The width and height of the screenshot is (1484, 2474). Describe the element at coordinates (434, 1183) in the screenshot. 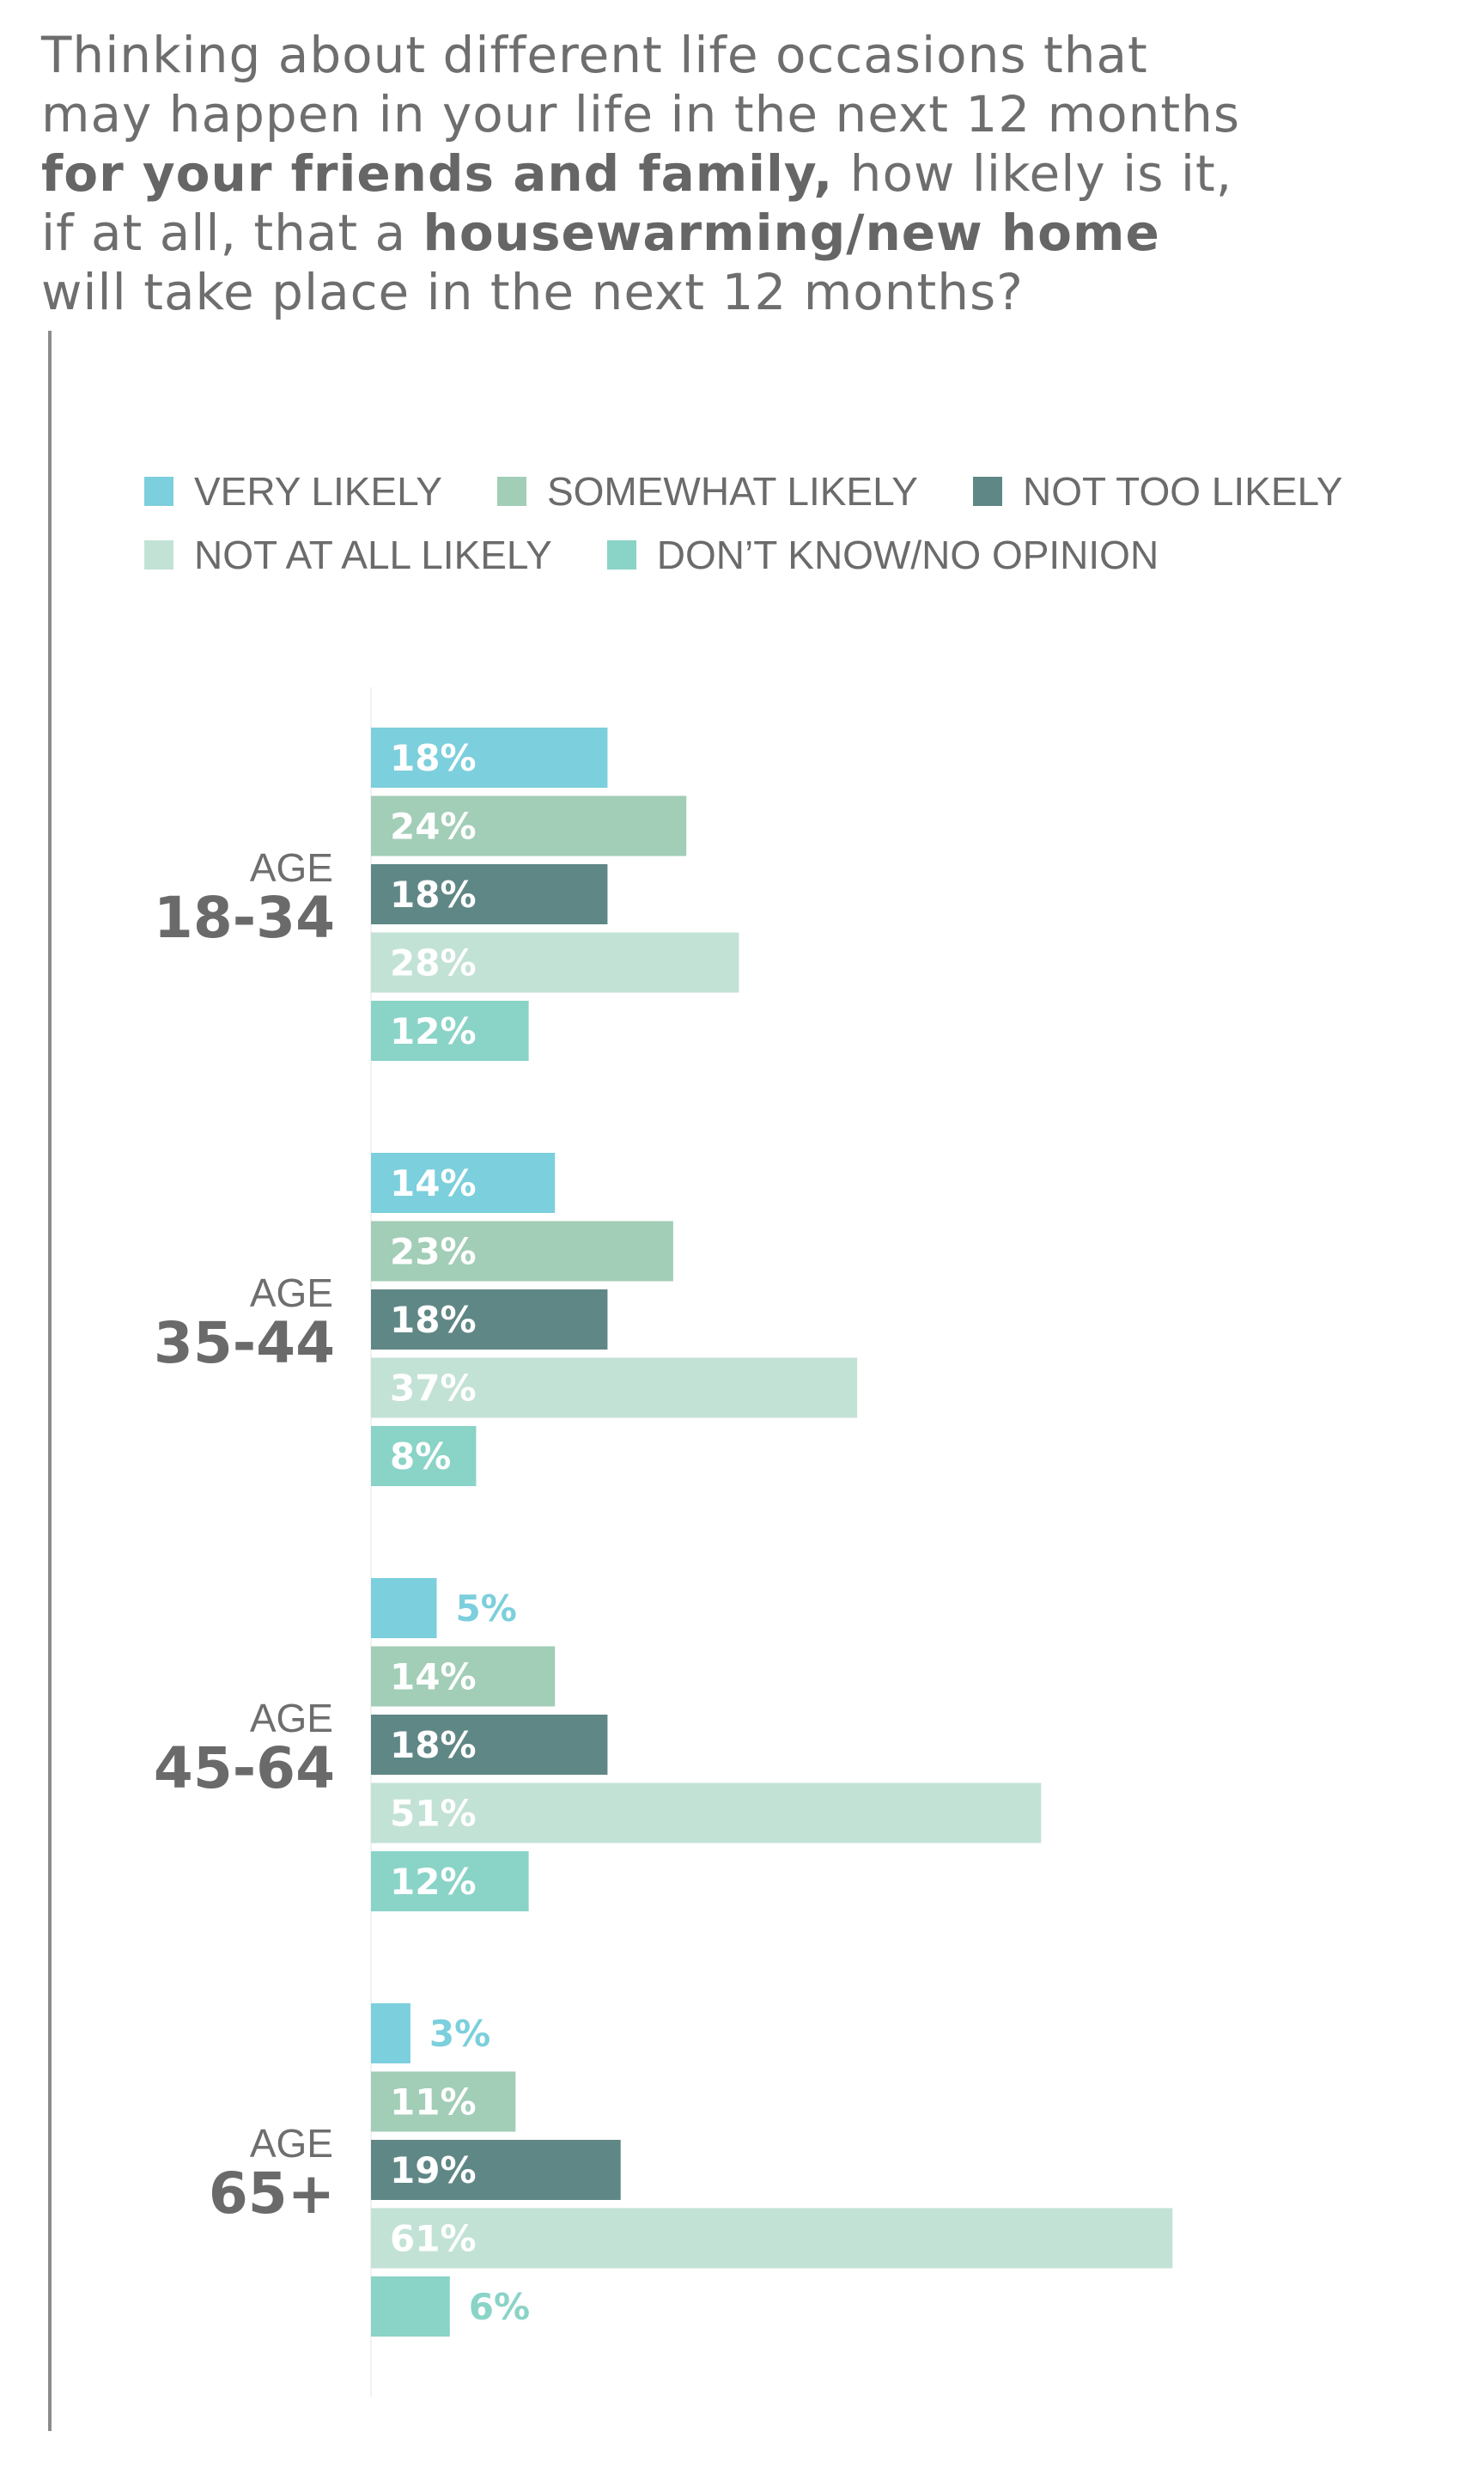

I see `bar-label-35-44-very-likely: 14%` at that location.